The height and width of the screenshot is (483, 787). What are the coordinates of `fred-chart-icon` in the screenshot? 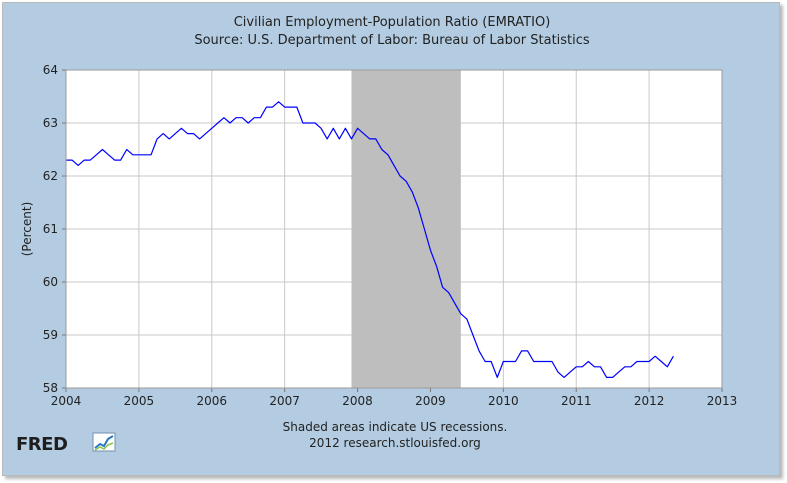 It's located at (104, 442).